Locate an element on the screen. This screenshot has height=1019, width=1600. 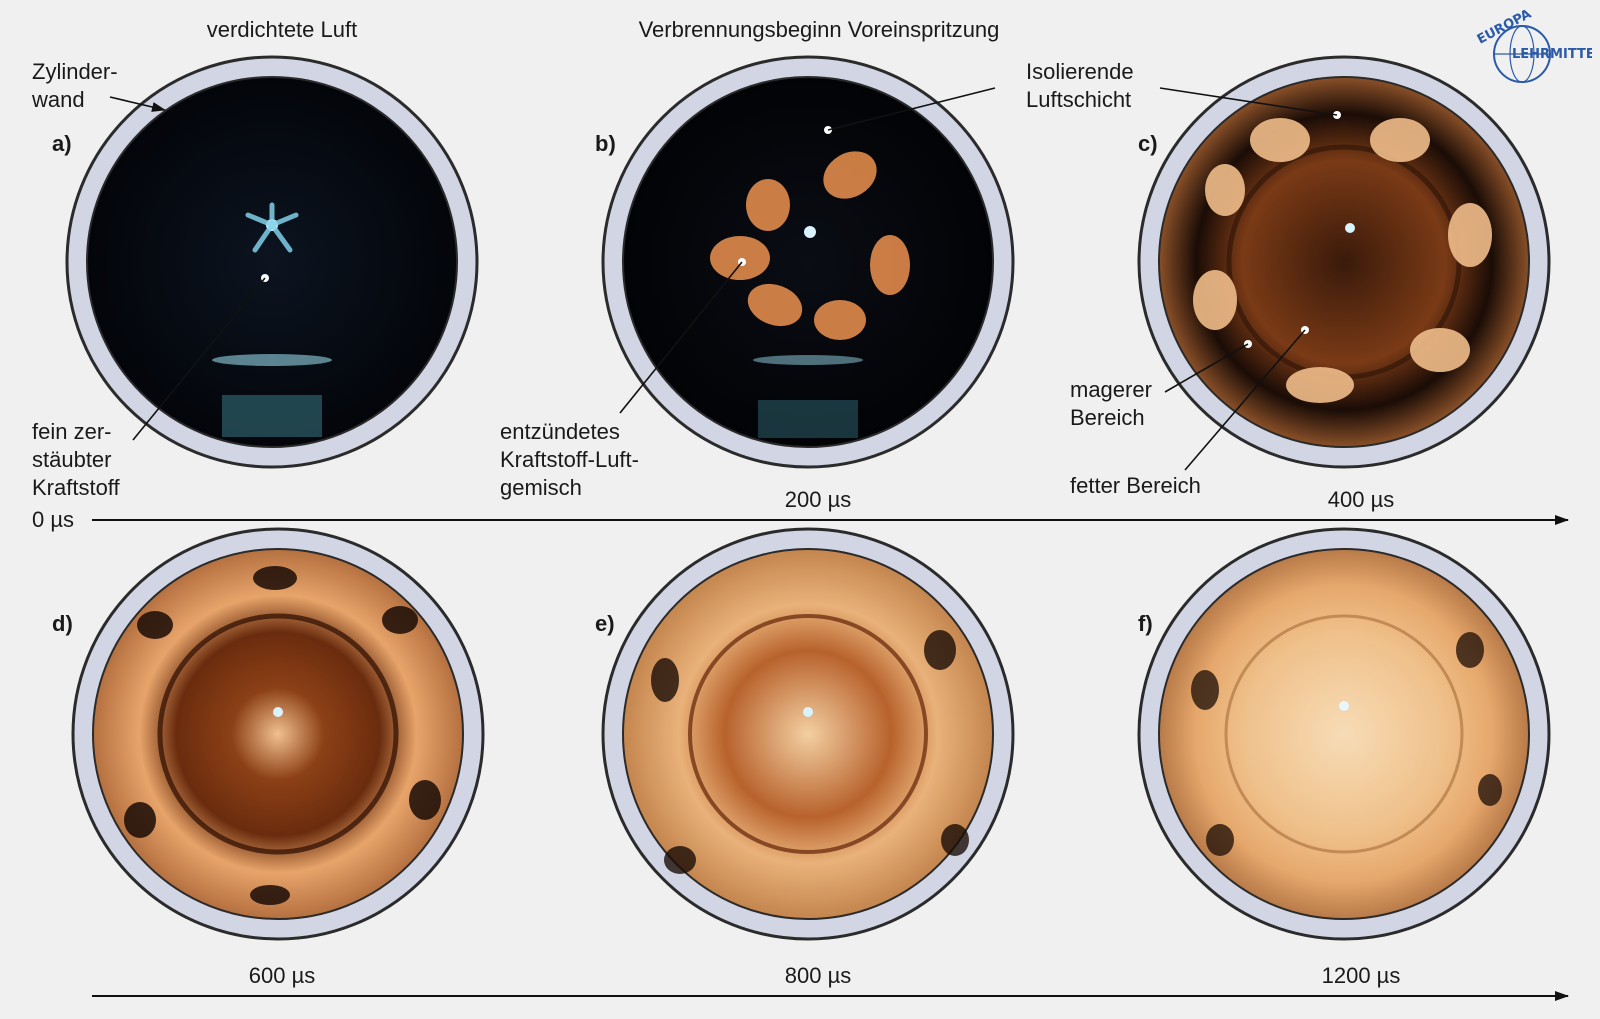
europa-lehrmittel-logo: EUROPA LEHRMITTEL is located at coordinates (1533, 45).